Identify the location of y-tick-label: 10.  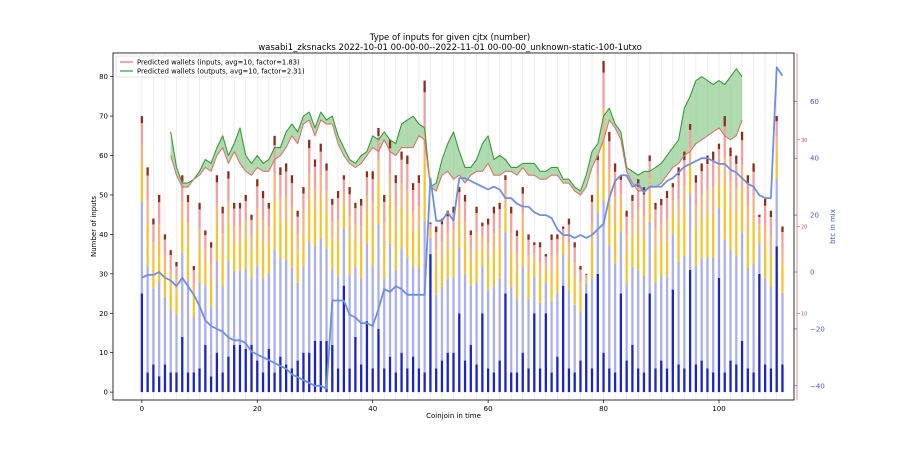
(103, 353).